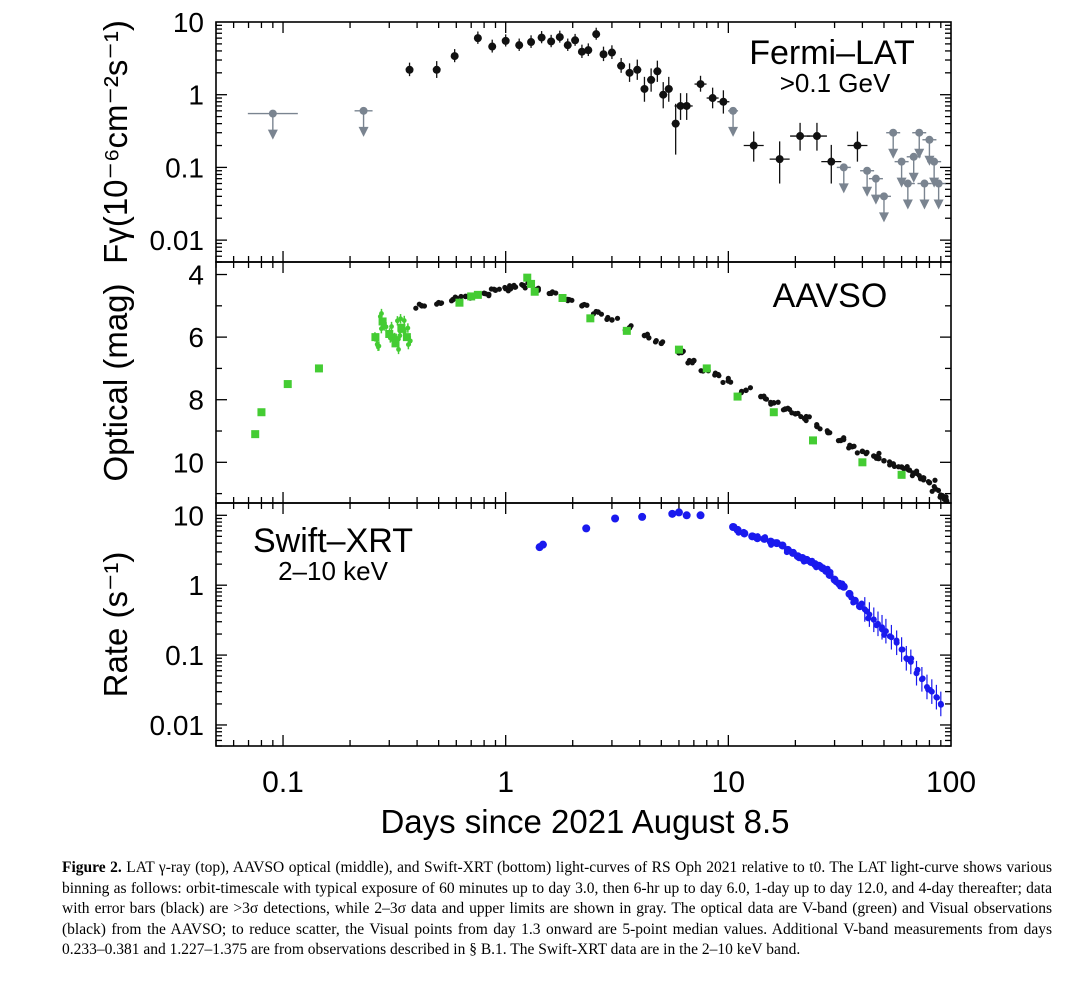  What do you see at coordinates (619, 782) in the screenshot?
I see `x-axis: 0.1 1 10 100` at bounding box center [619, 782].